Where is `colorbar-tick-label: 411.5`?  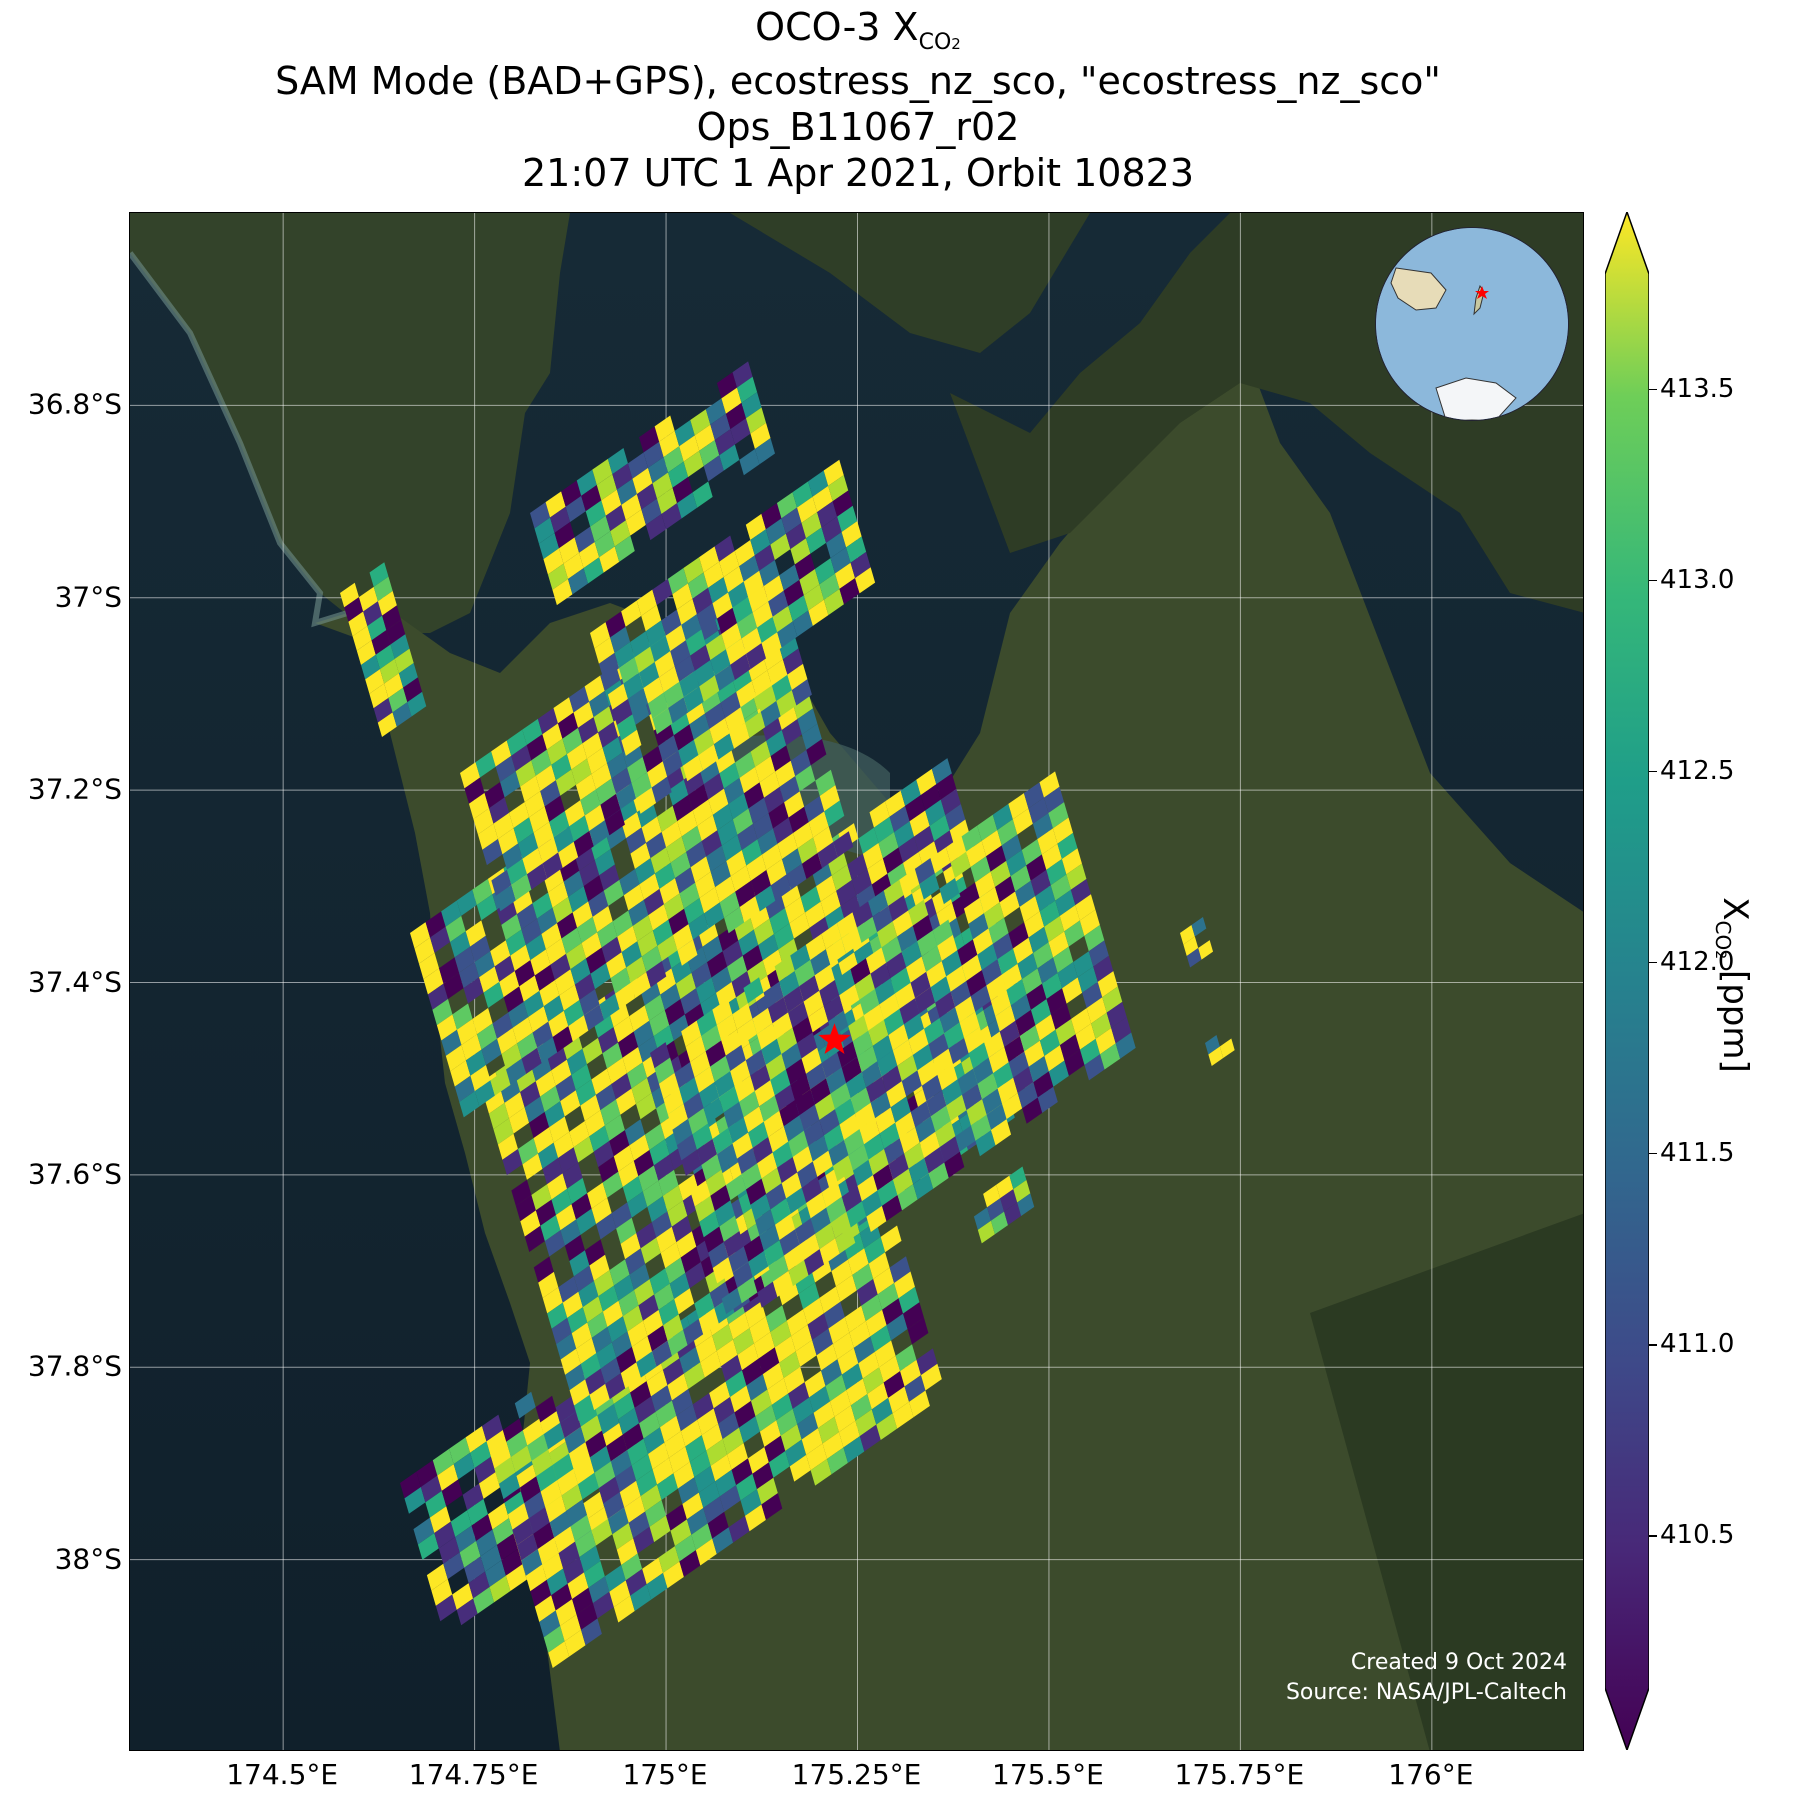
colorbar-tick-label: 411.5 is located at coordinates (1697, 1152).